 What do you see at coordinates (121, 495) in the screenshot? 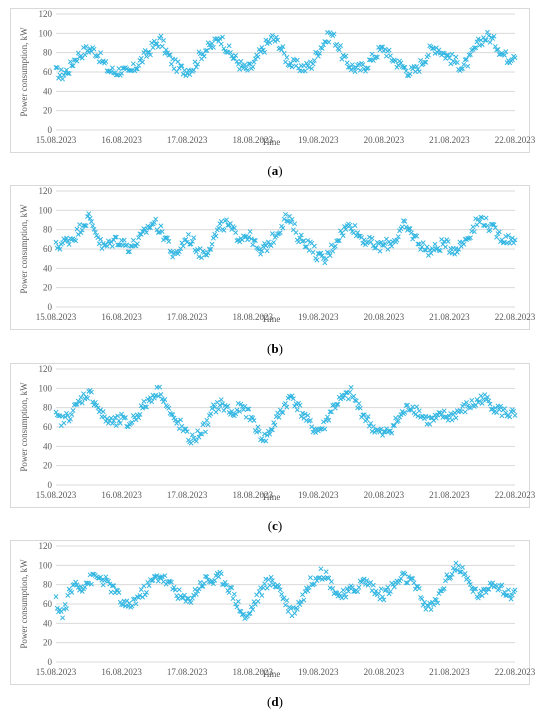
I see `x-tick-label: 16.08.2023` at bounding box center [121, 495].